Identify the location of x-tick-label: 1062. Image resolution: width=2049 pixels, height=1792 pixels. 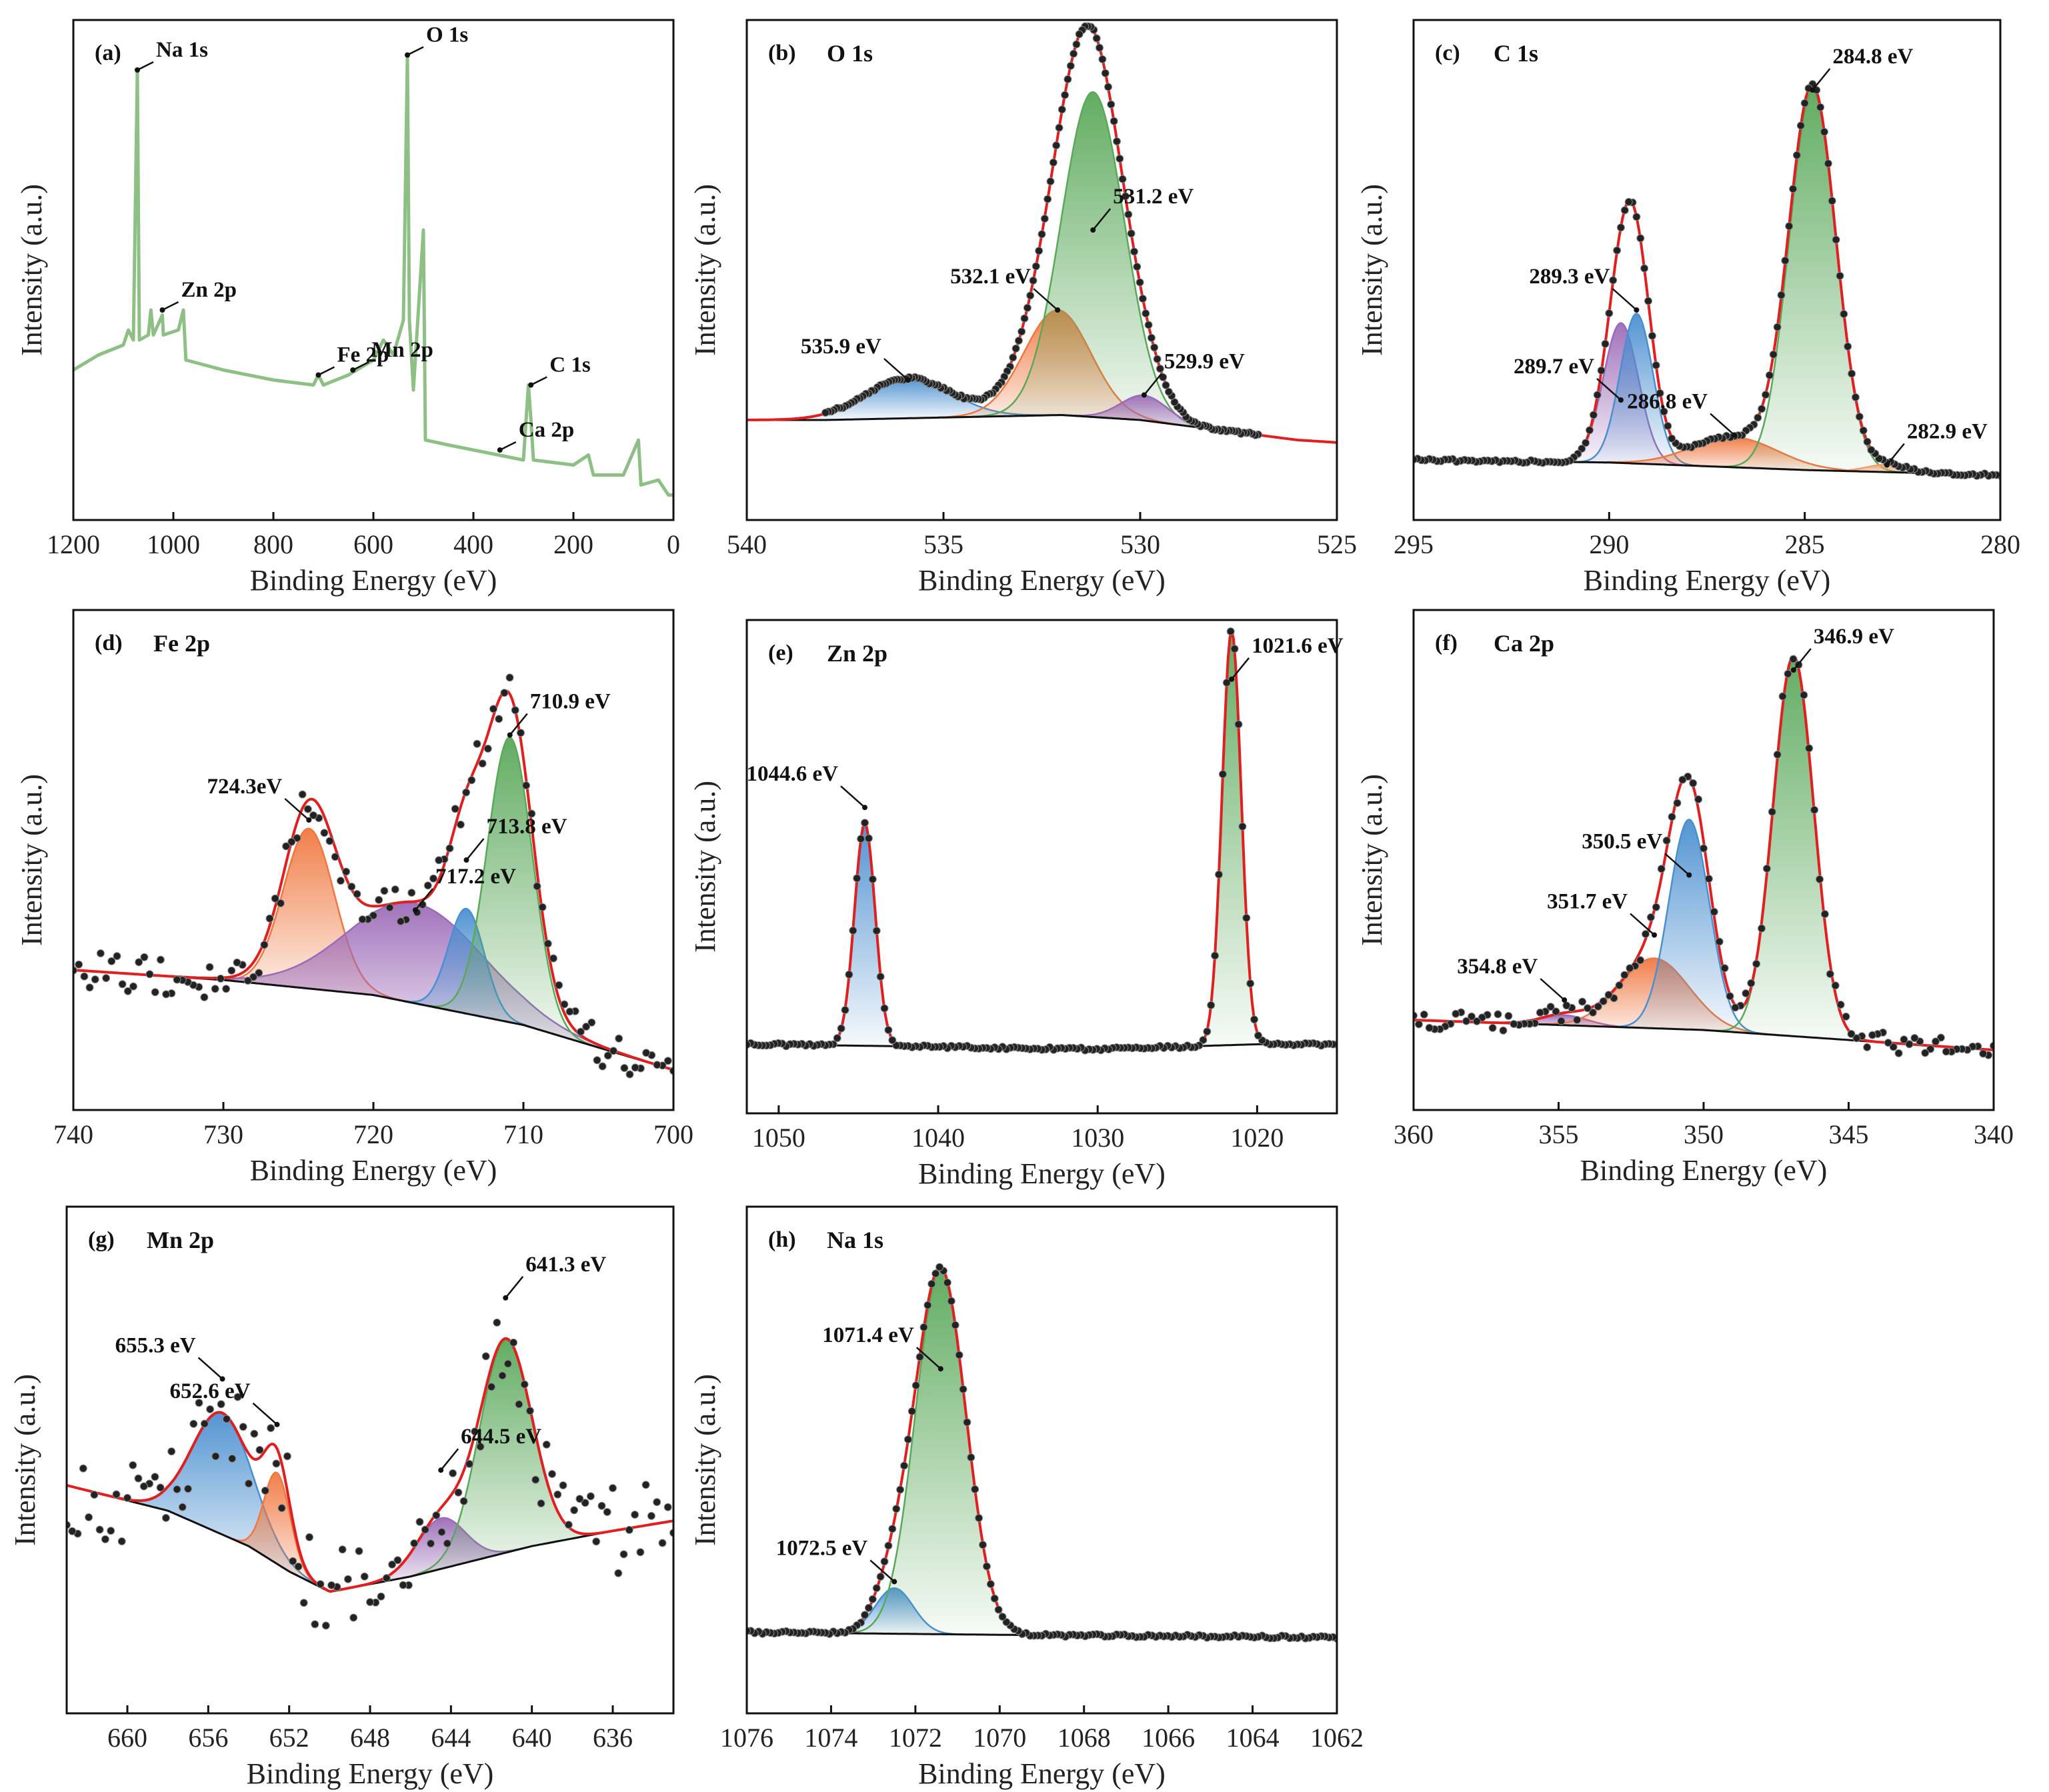
(1337, 1738).